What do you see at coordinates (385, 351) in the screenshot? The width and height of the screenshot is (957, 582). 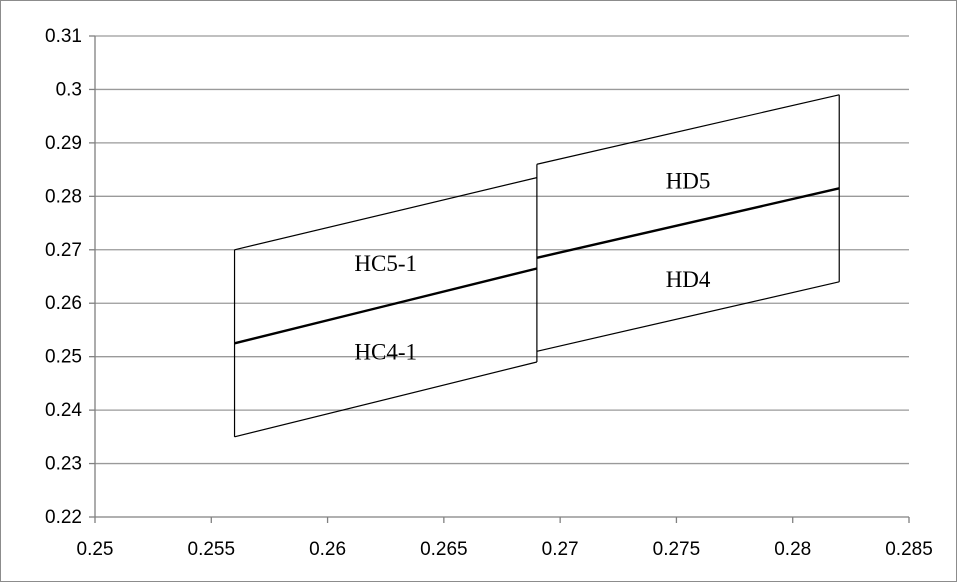 I see `region-label: HC4-1` at bounding box center [385, 351].